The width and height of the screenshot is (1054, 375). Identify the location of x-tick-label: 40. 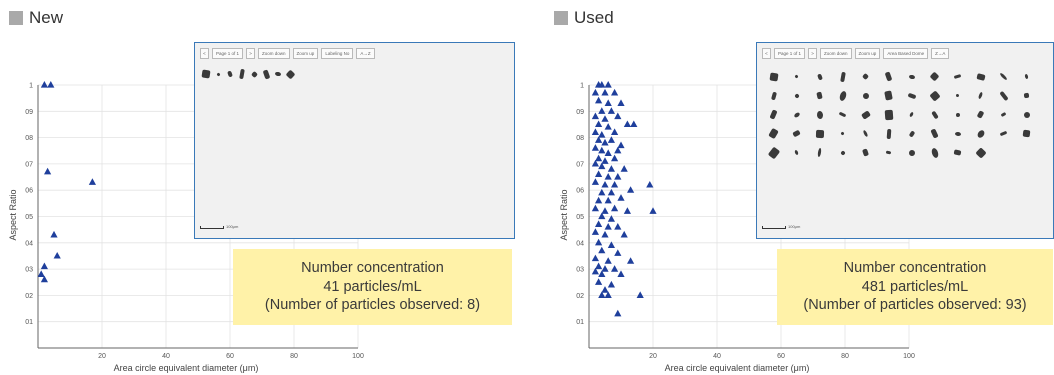
(717, 356).